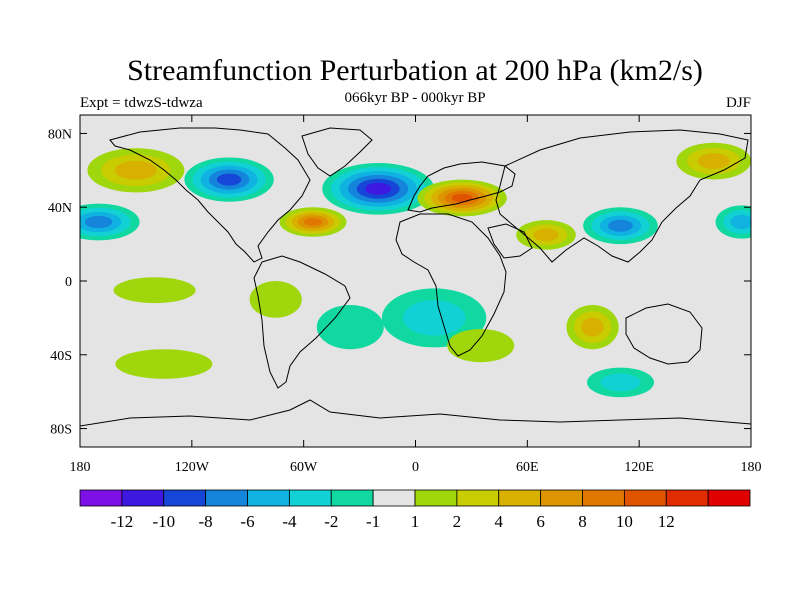 The width and height of the screenshot is (800, 600). I want to click on colorbar-label-1: -10, so click(163, 521).